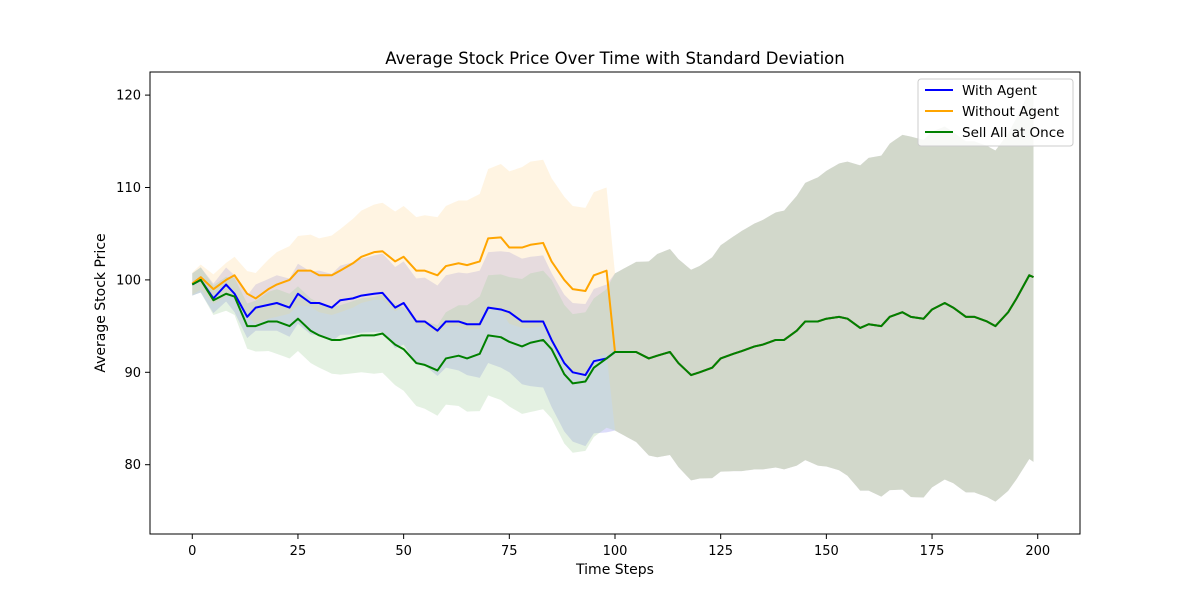 Image resolution: width=1200 pixels, height=600 pixels. What do you see at coordinates (720, 551) in the screenshot?
I see `x-tick-label: 125` at bounding box center [720, 551].